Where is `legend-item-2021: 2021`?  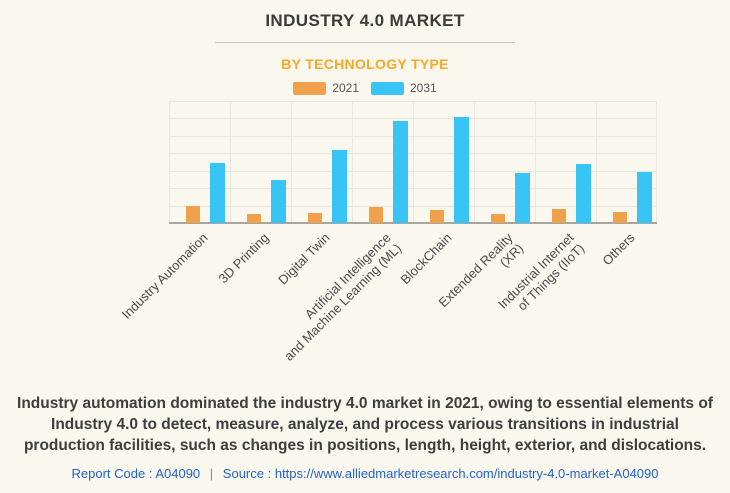
legend-item-2021: 2021 is located at coordinates (326, 88).